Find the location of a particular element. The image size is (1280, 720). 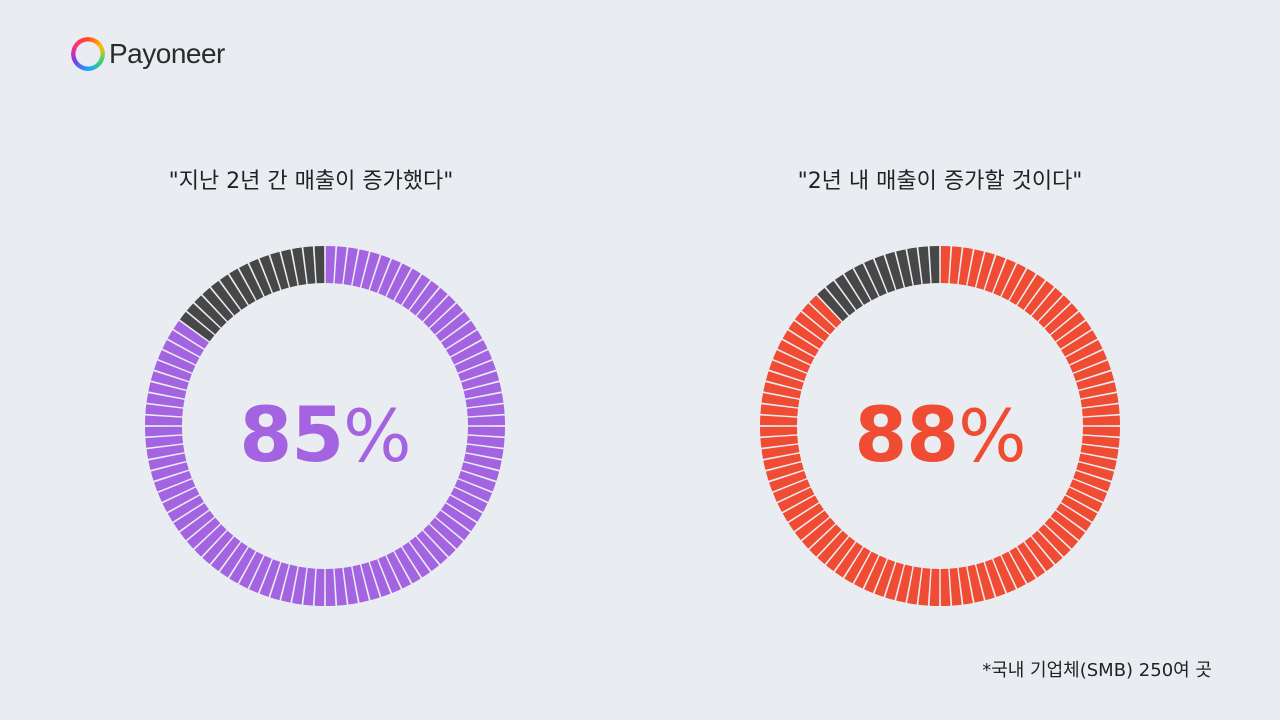

donut-chart-future is located at coordinates (940, 426).